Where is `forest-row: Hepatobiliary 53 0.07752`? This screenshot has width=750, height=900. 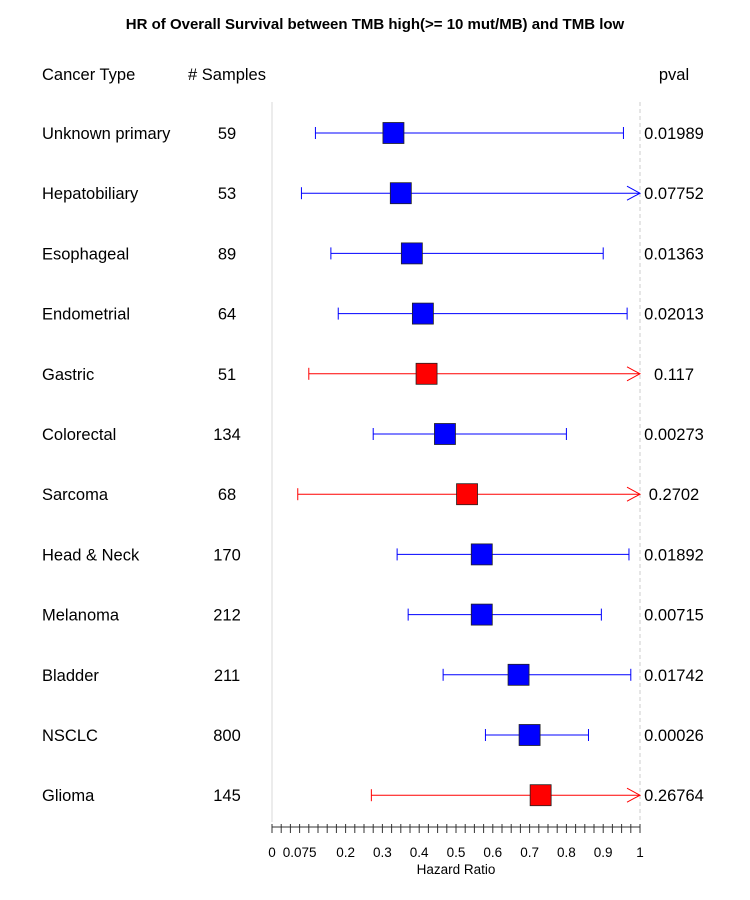 forest-row: Hepatobiliary 53 0.07752 is located at coordinates (373, 193).